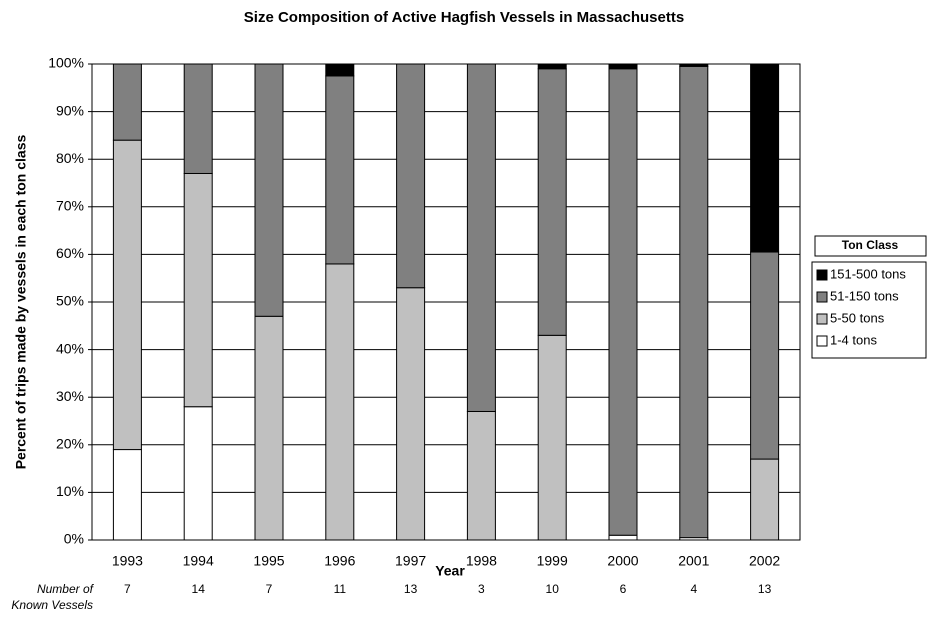 The image size is (928, 618). What do you see at coordinates (66, 63) in the screenshot?
I see `y-tick-label: 100%` at bounding box center [66, 63].